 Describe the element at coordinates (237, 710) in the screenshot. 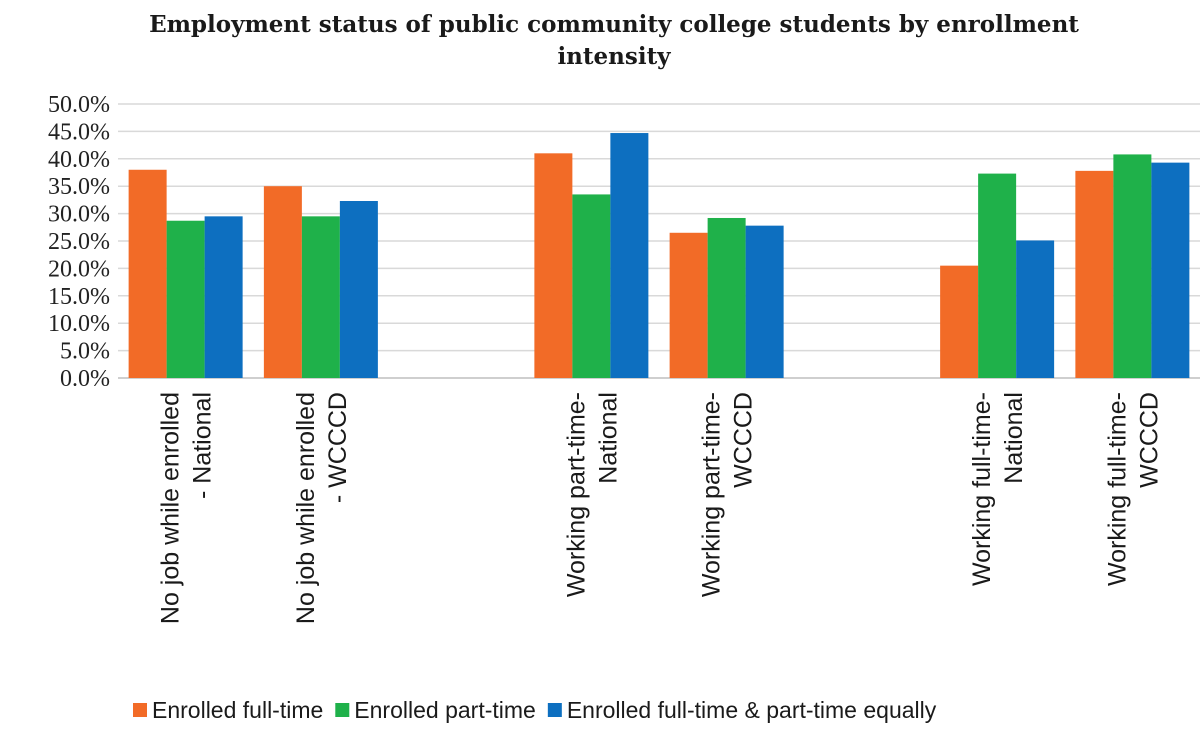

I see `legend-label: Enrolled full-time` at that location.